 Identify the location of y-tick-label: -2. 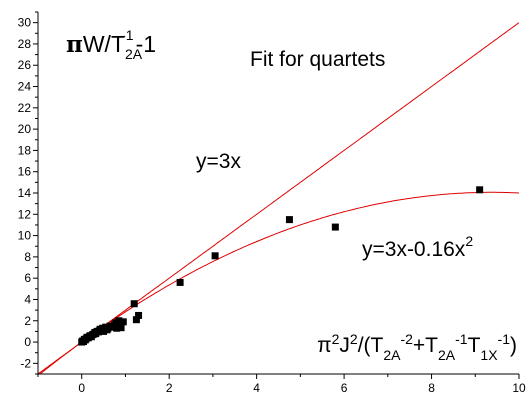
(25, 363).